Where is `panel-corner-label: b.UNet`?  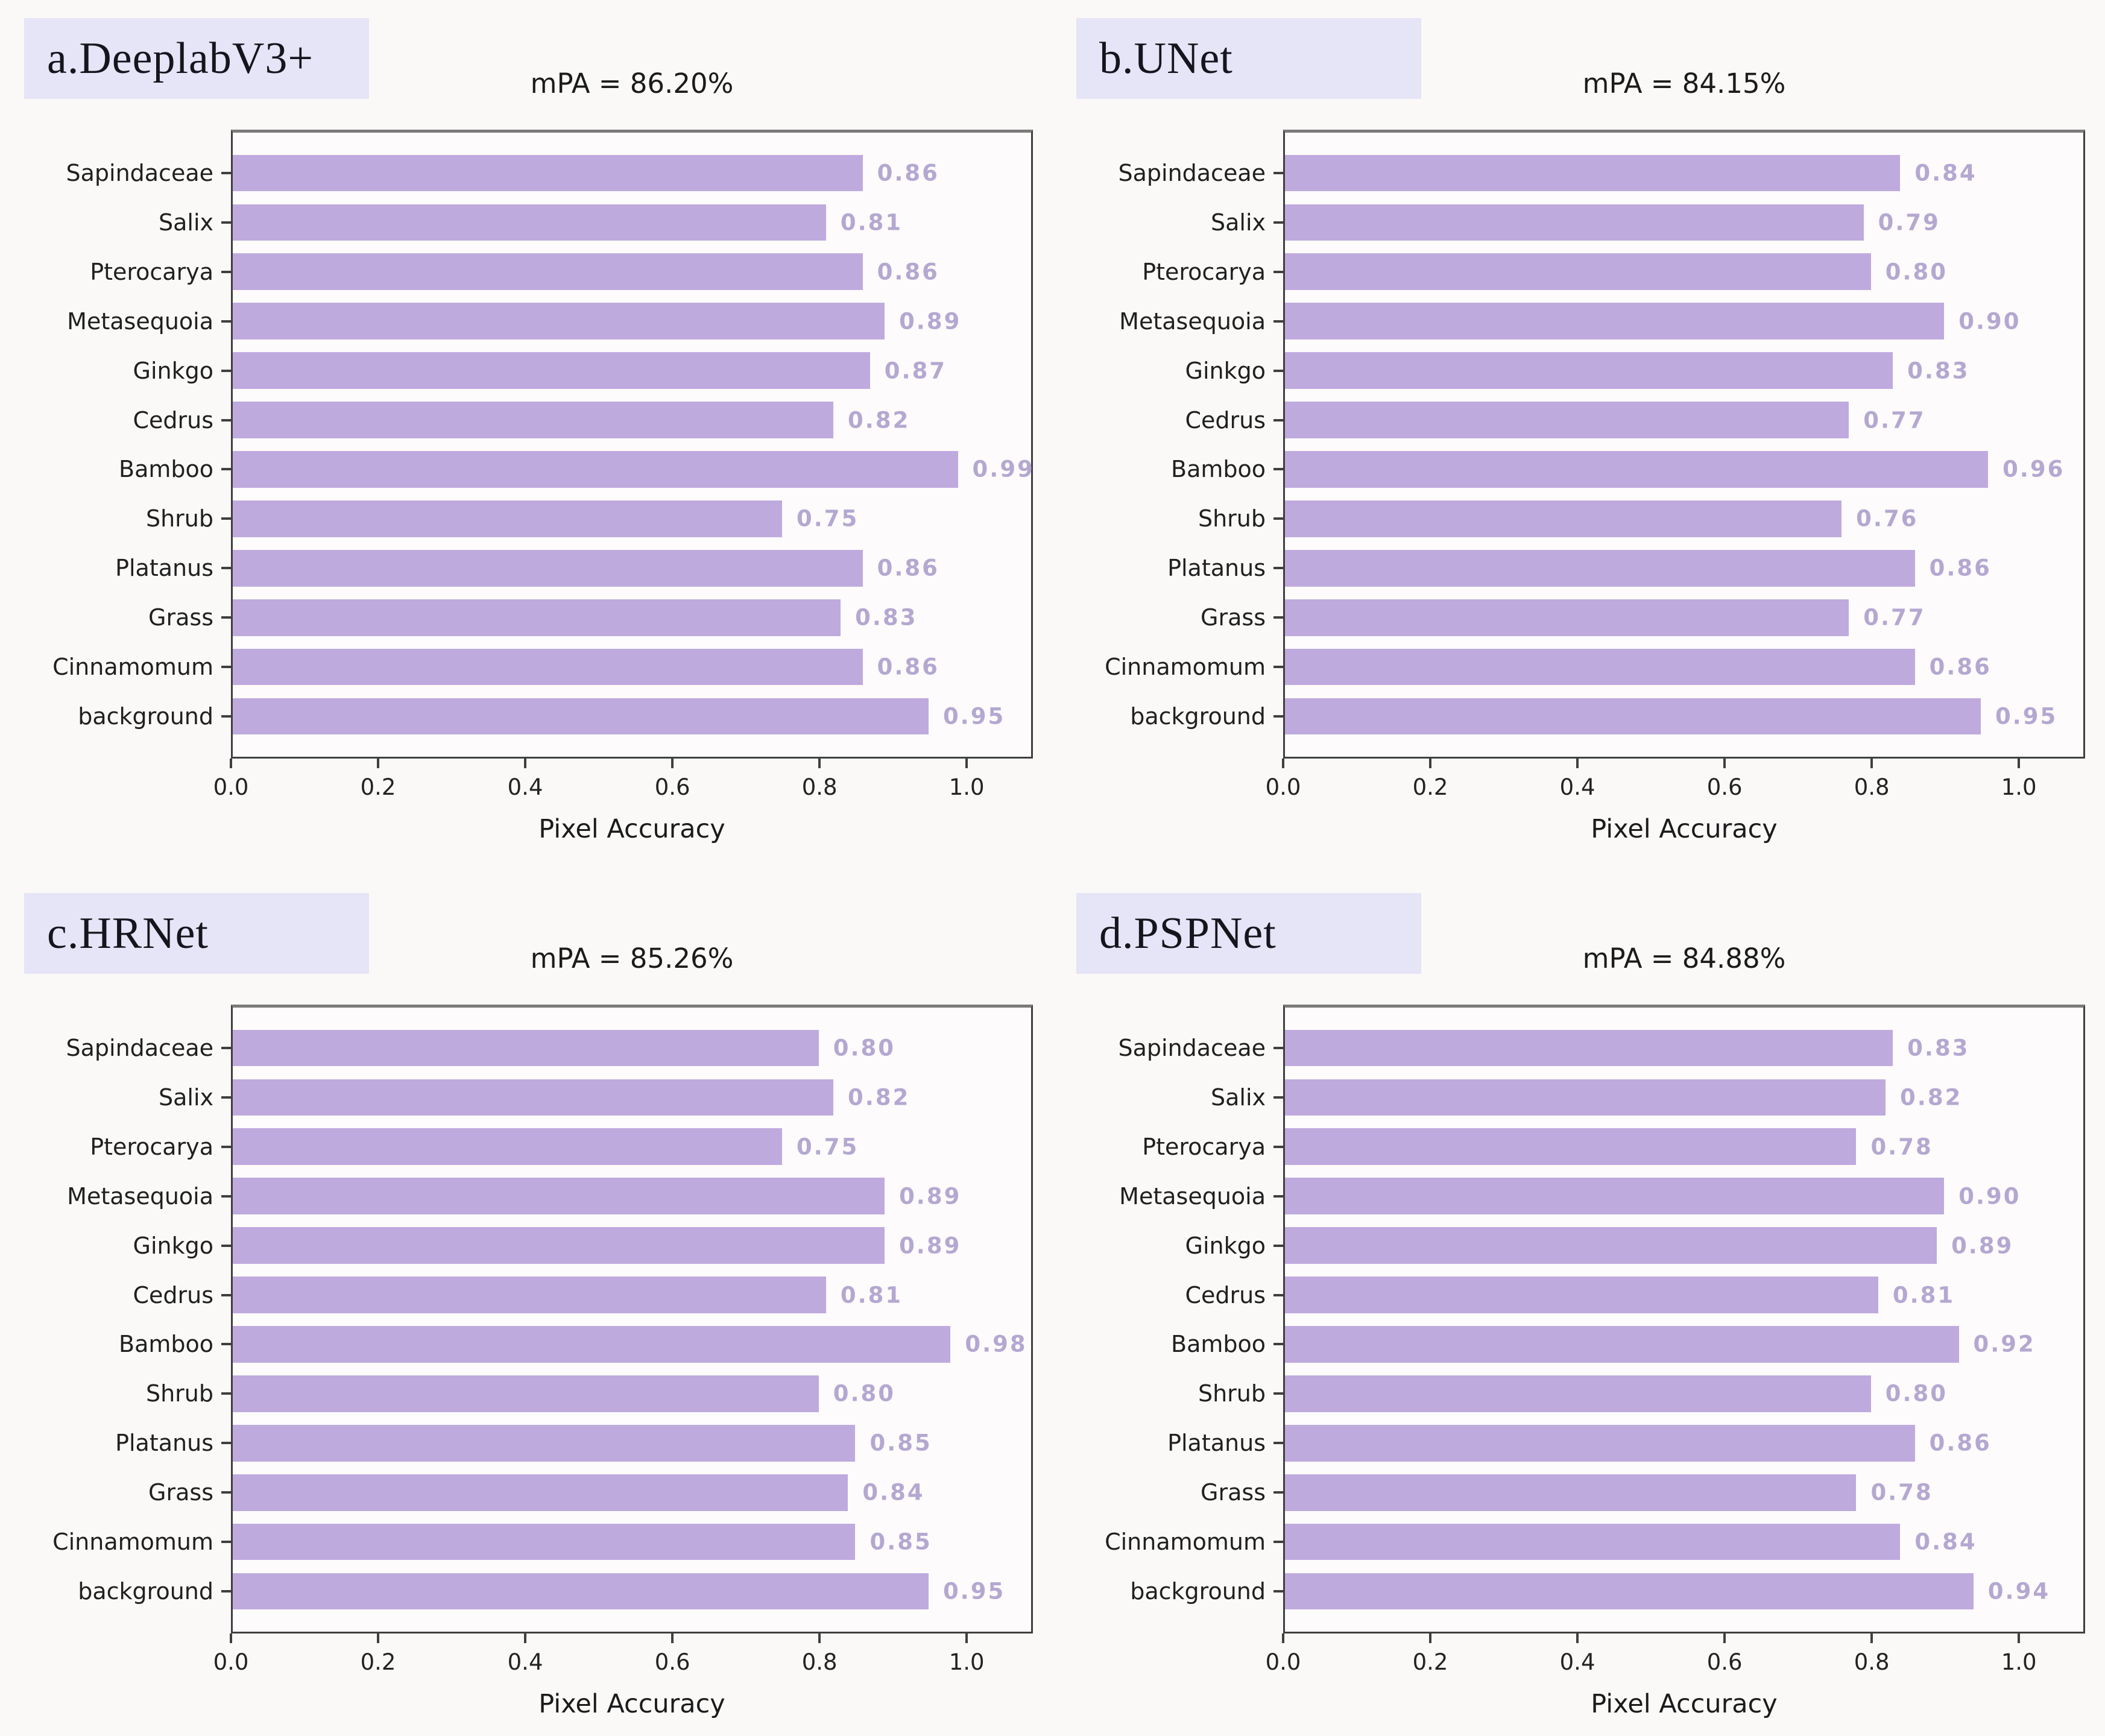 panel-corner-label: b.UNet is located at coordinates (1166, 58).